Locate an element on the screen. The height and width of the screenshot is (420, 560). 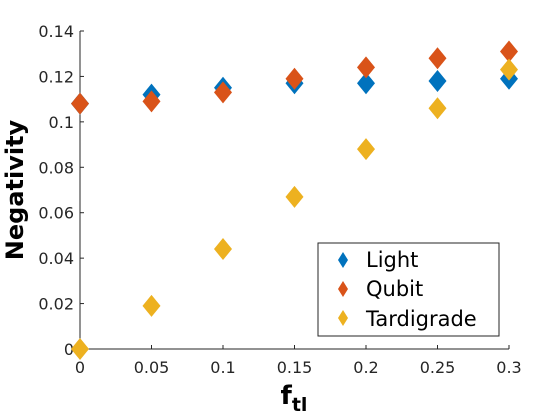
legend-label-qubit: Qubit is located at coordinates (394, 289).